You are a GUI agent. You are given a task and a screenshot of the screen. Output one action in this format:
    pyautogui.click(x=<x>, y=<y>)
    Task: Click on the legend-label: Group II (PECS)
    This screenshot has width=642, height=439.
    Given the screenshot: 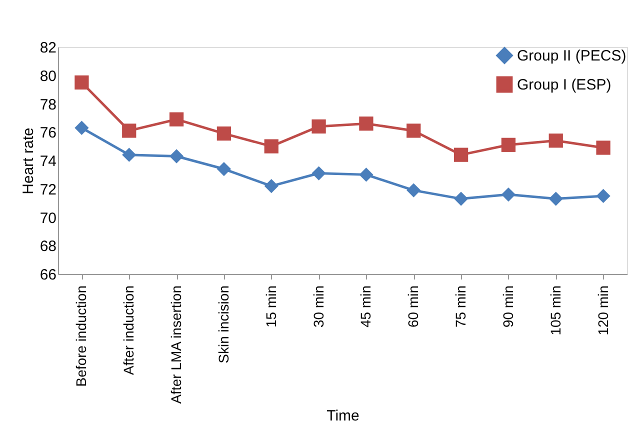 What is the action you would take?
    pyautogui.click(x=571, y=56)
    